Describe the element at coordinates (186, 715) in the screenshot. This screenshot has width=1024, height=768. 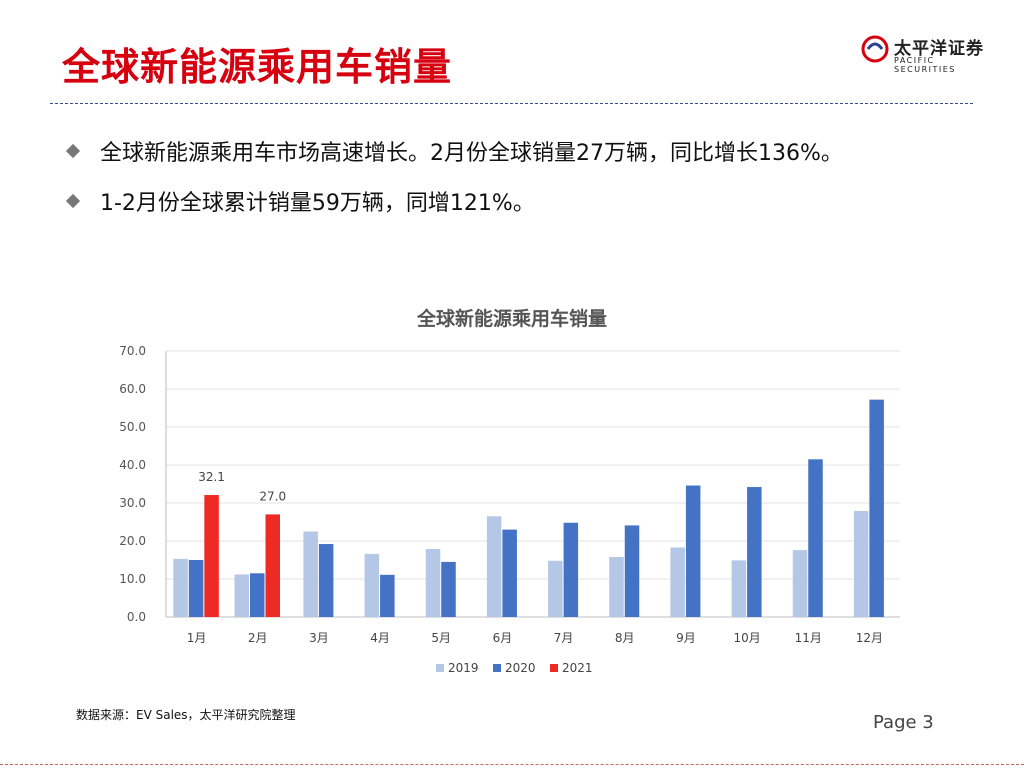
I see `source-note: 数据来源：EV Sales，太平洋研究院整理` at that location.